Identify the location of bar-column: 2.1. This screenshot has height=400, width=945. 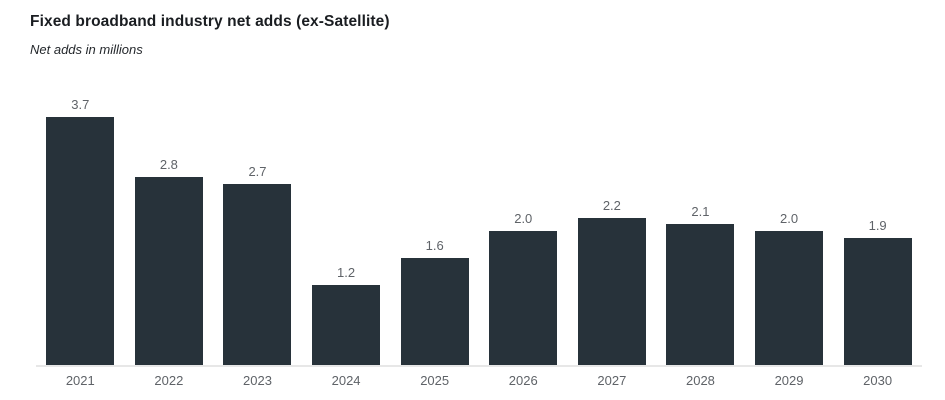
(700, 231).